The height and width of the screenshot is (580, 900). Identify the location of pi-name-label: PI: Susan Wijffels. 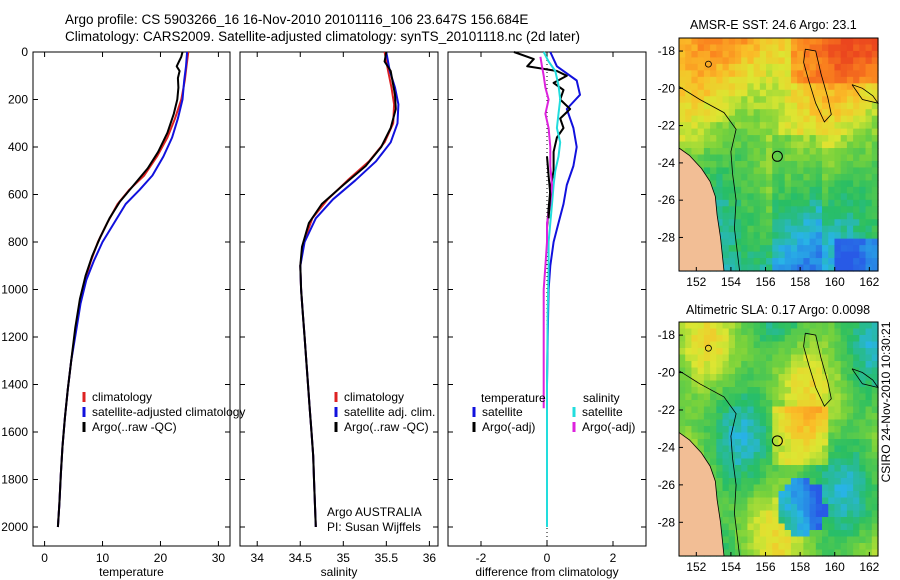
(374, 527).